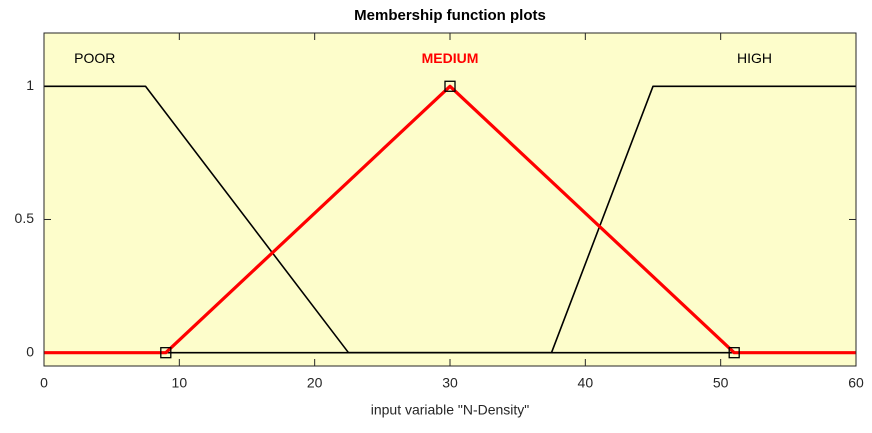 The image size is (872, 433). I want to click on chart-title: Membership function plots, so click(450, 15).